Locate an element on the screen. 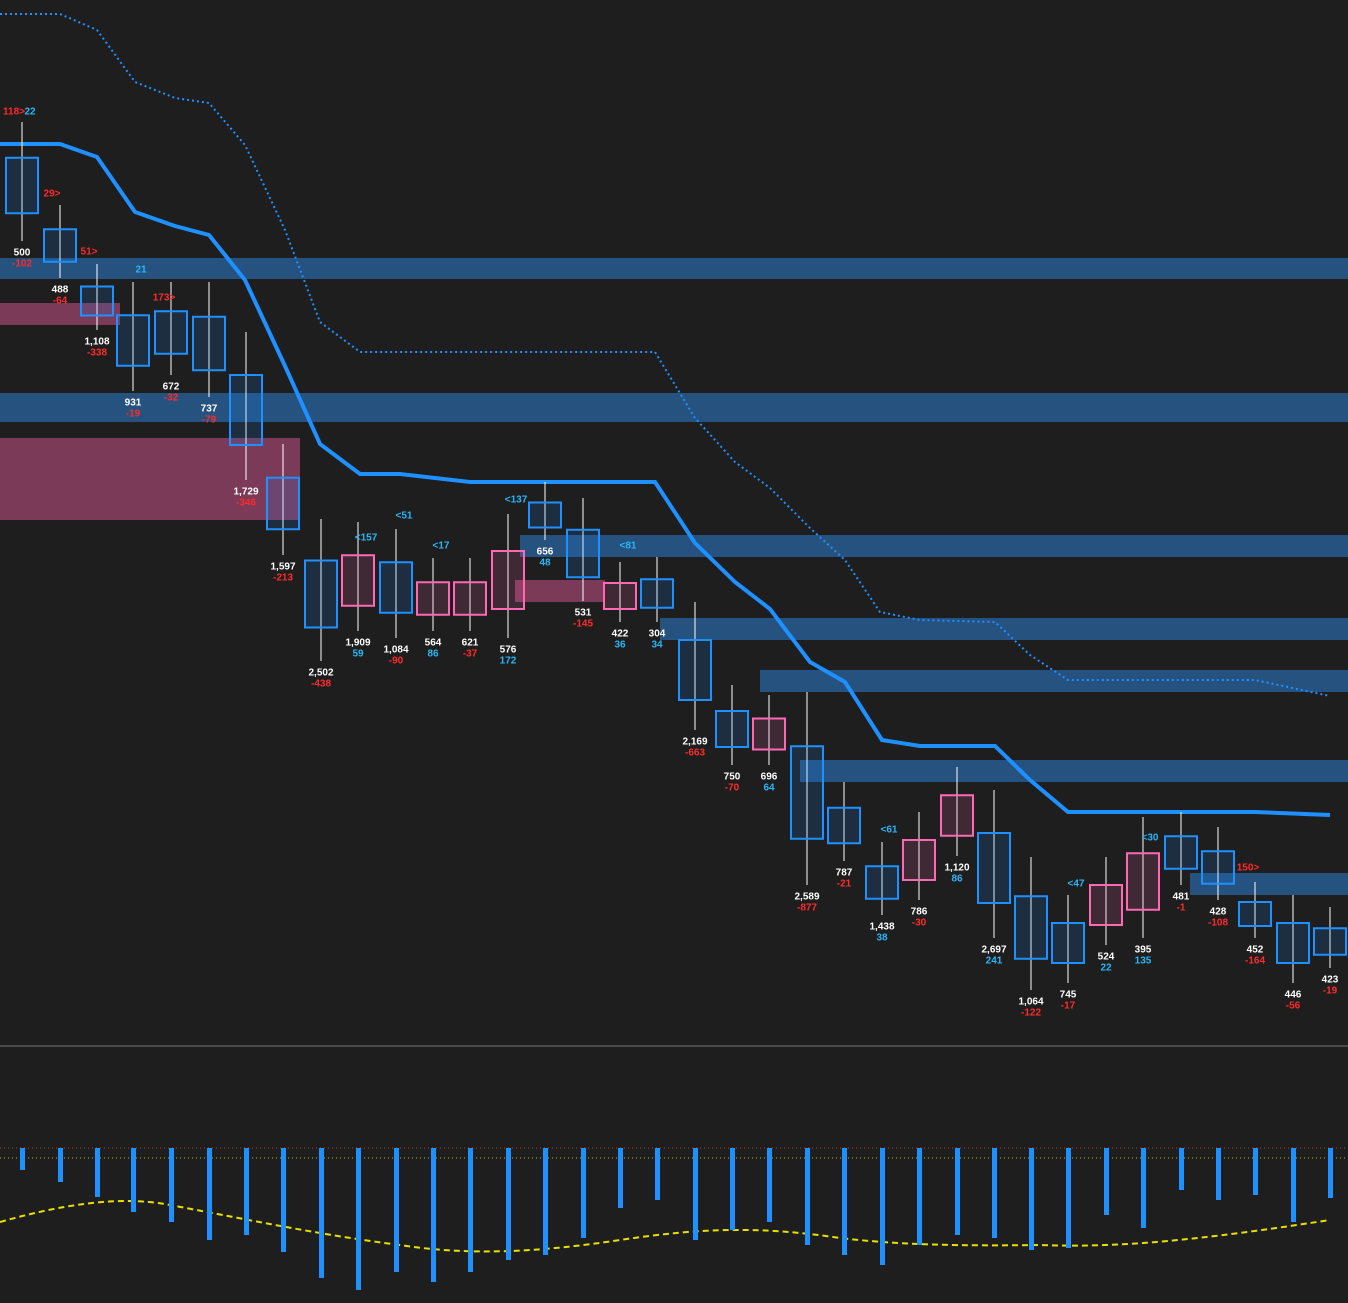  volume-label: 787 is located at coordinates (844, 873).